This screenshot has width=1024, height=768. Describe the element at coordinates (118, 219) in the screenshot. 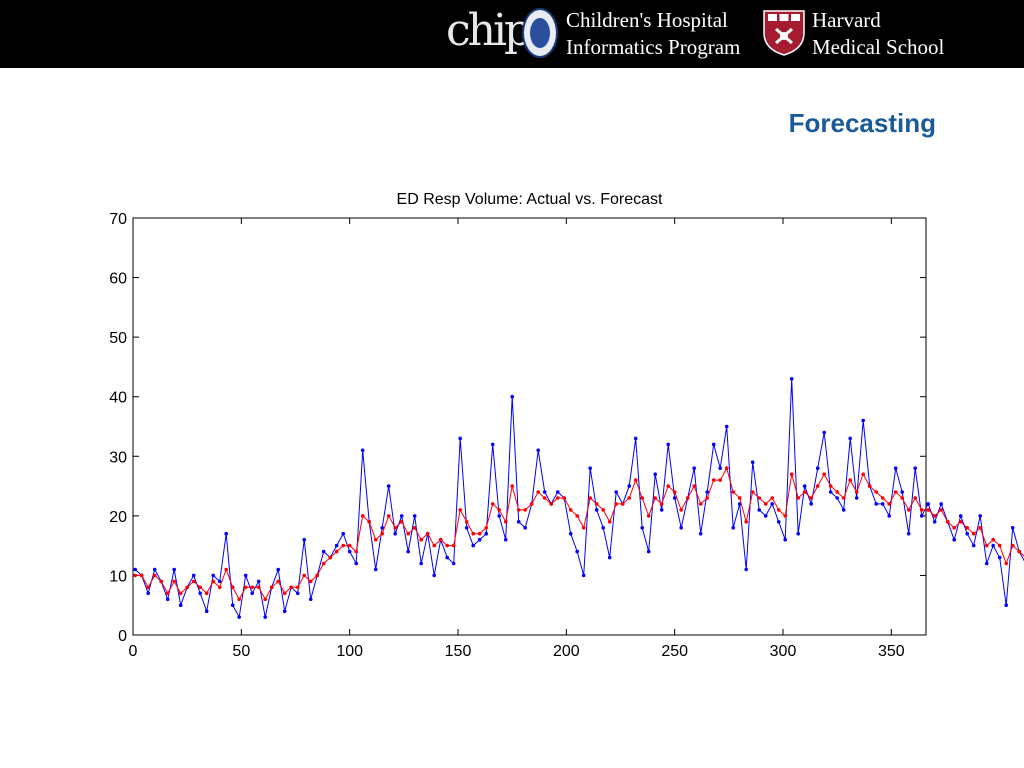

I see `y-tick-label: 70` at that location.